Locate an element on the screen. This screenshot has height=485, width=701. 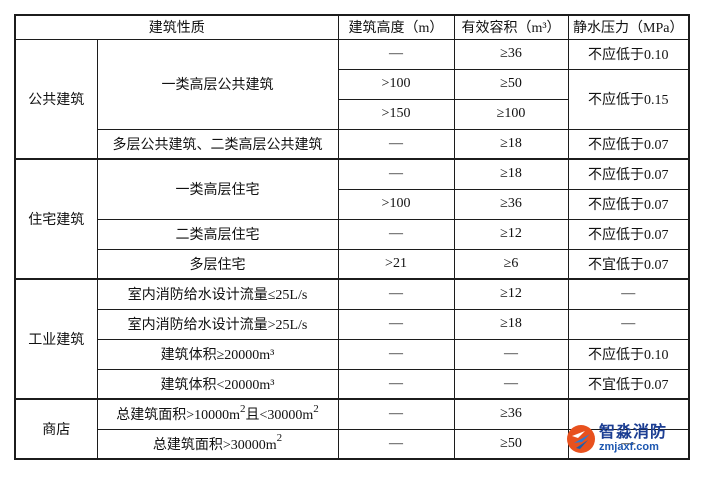
col-header-volume: 有效容积（m³） is located at coordinates (511, 27).